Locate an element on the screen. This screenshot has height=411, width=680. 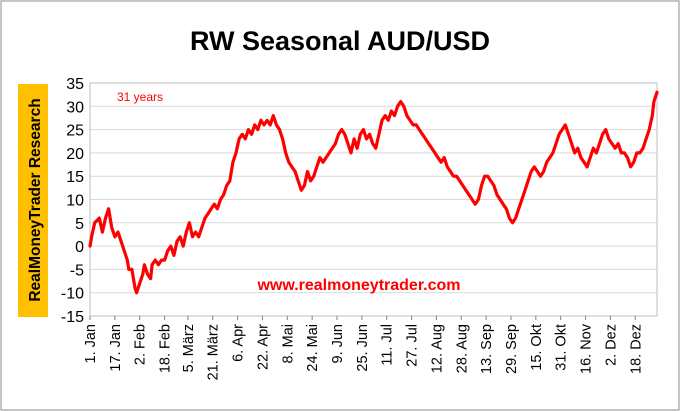
y-tick-label: 10 is located at coordinates (75, 201).